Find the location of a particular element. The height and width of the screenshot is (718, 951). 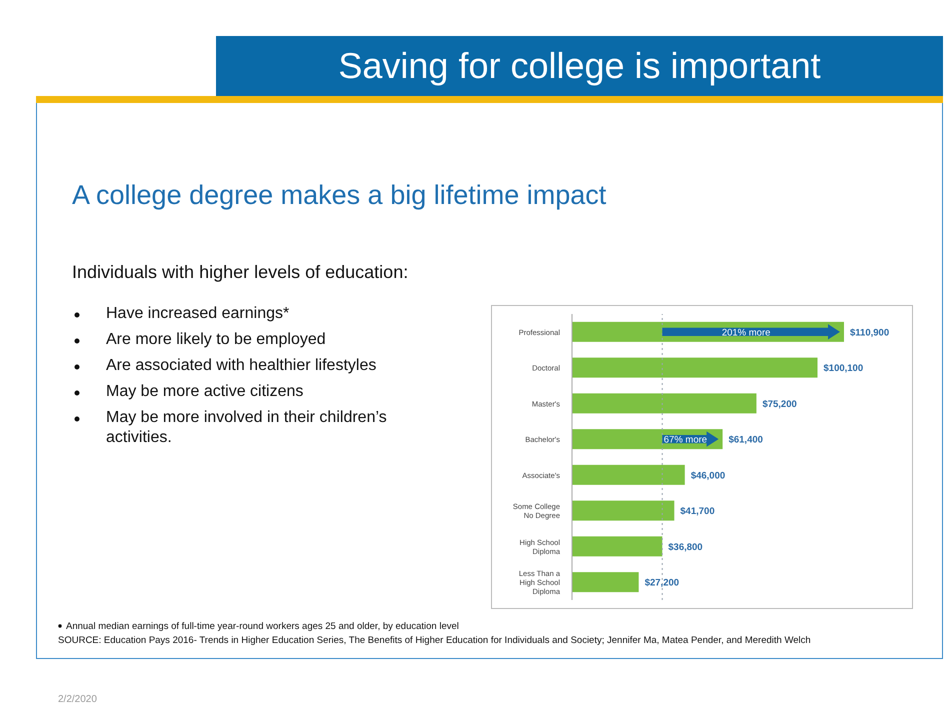

chart-title: Saving for college is important is located at coordinates (579, 66).